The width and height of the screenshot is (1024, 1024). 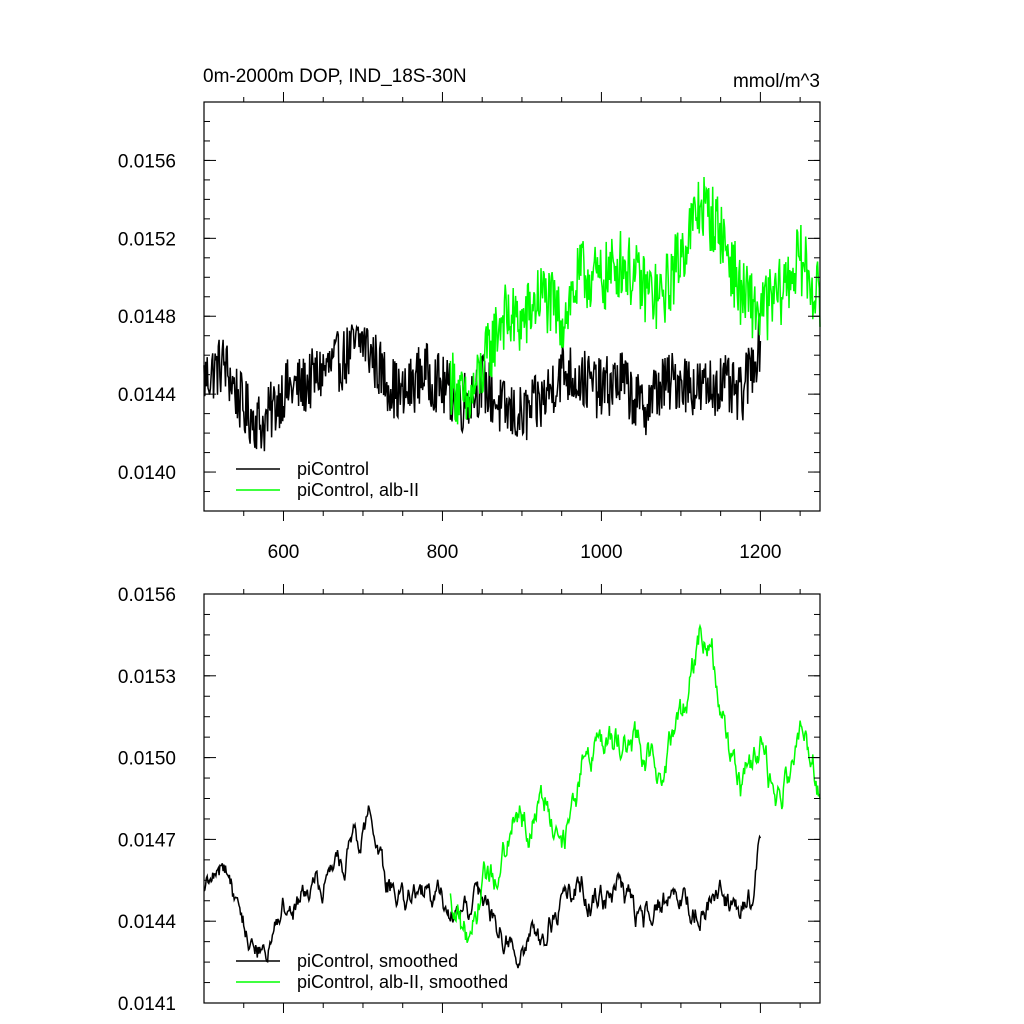 What do you see at coordinates (601, 552) in the screenshot?
I see `top-xtick-label: 1000` at bounding box center [601, 552].